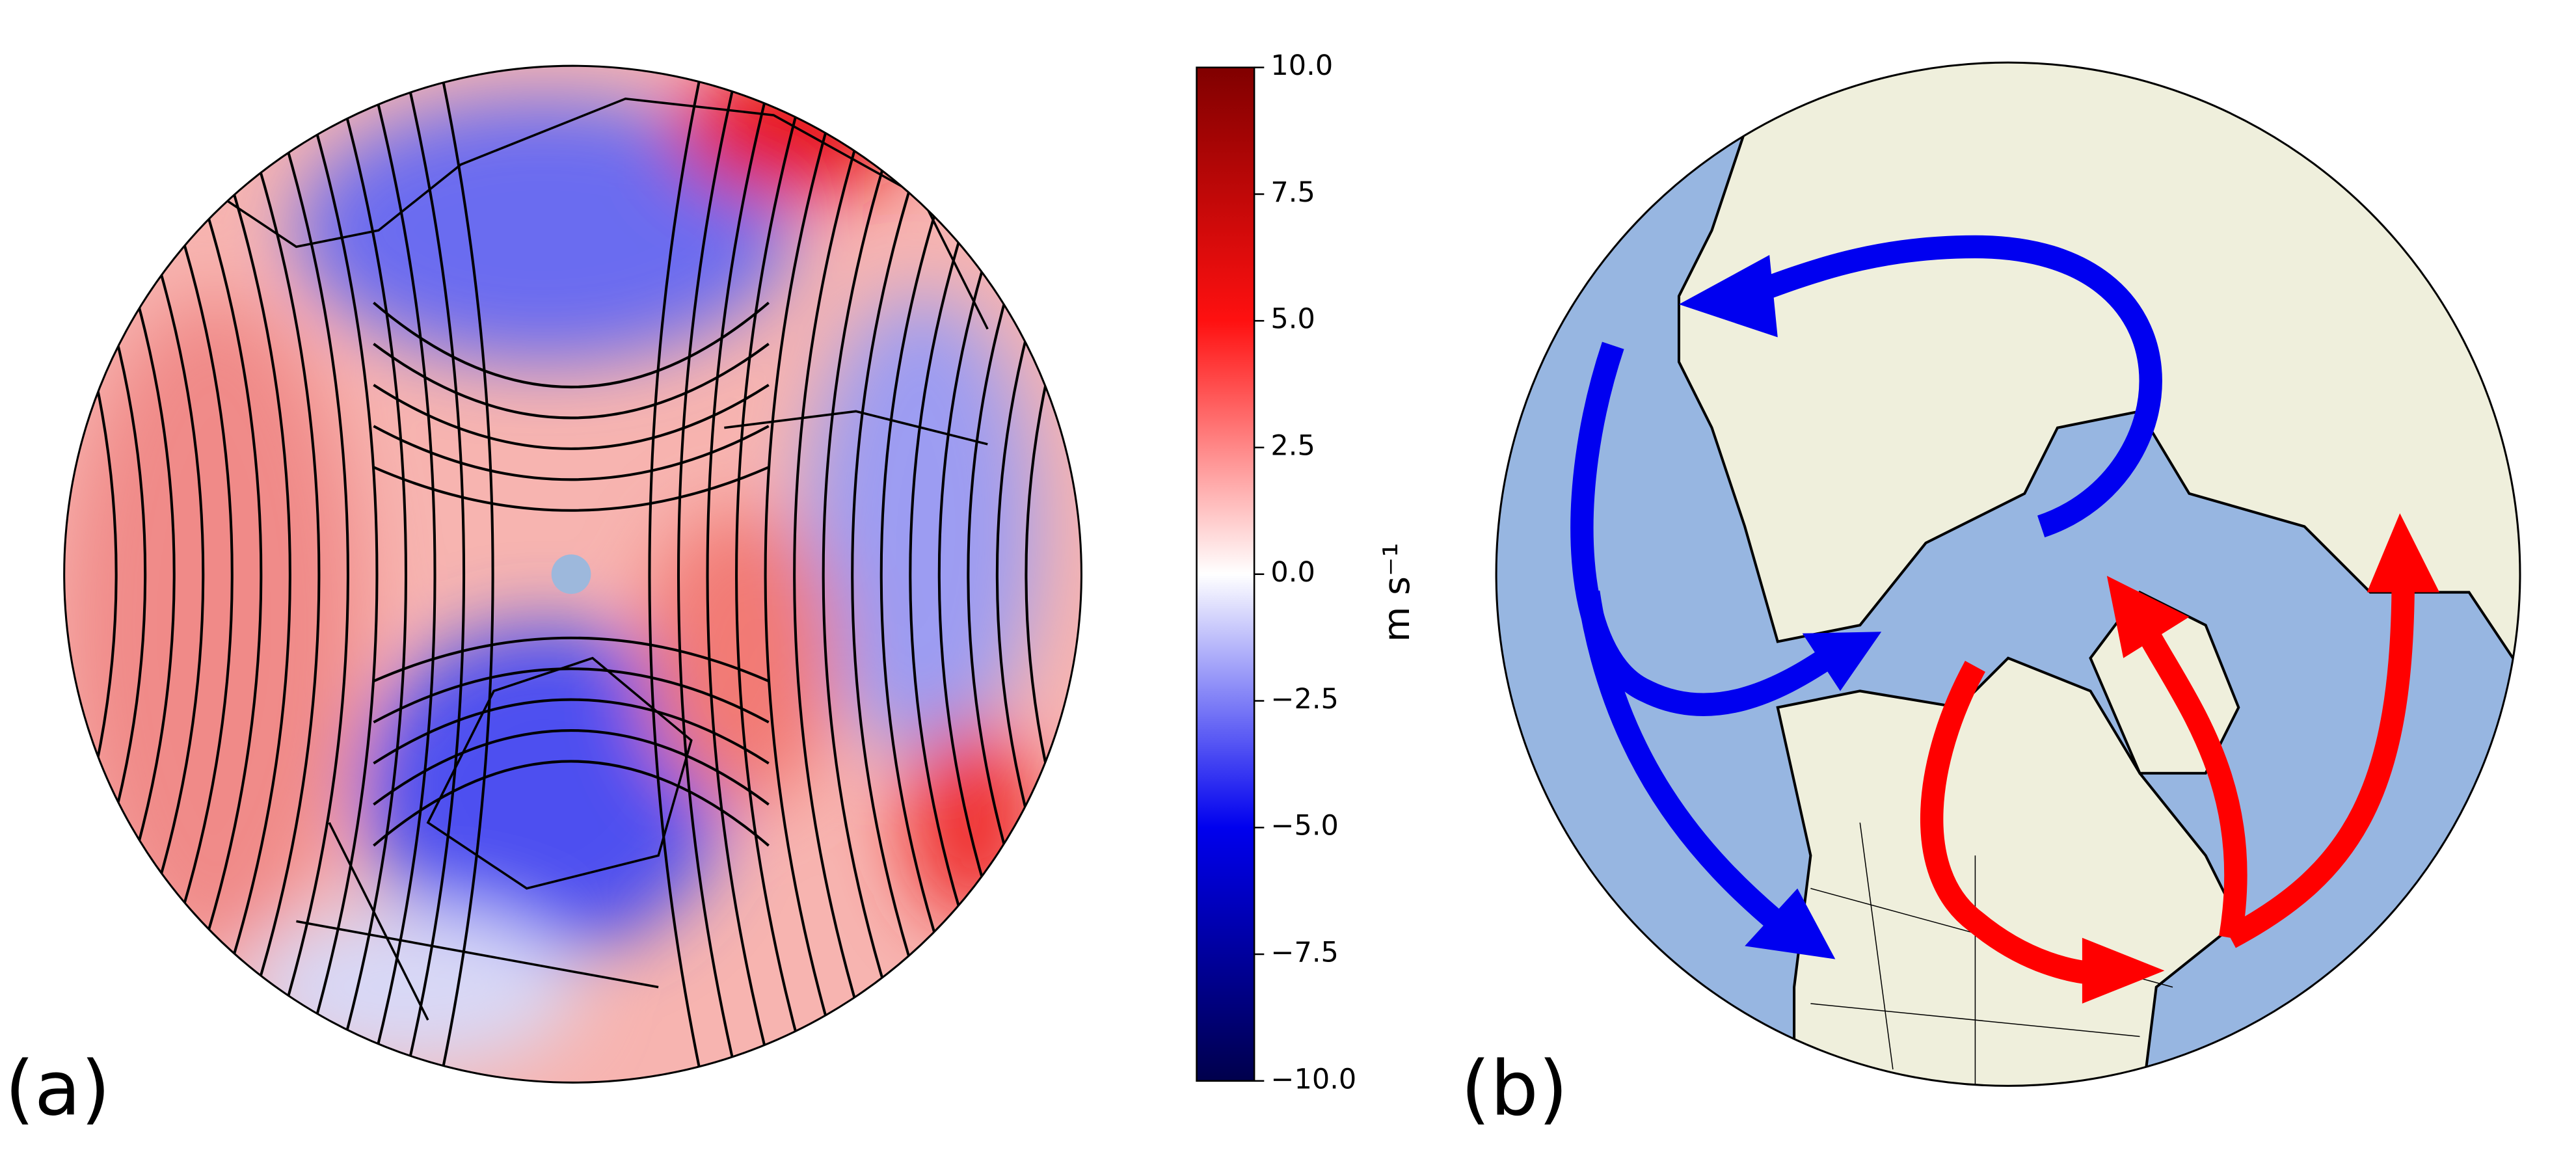 Image resolution: width=2576 pixels, height=1150 pixels. I want to click on colorbar-tick-label: −10.0, so click(1313, 1079).